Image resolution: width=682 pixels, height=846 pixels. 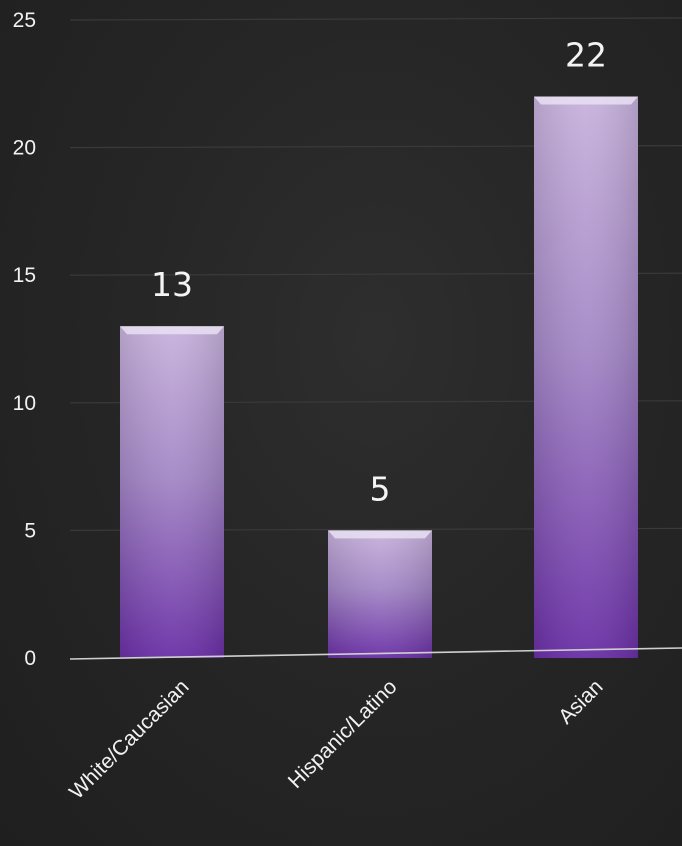 I want to click on data-label: 13, so click(x=172, y=284).